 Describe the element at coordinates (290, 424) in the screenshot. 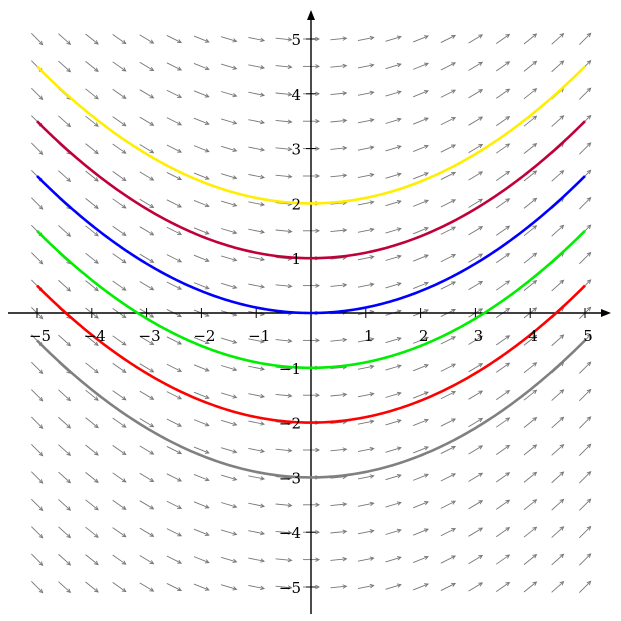

I see `y-tick-label: −2` at that location.